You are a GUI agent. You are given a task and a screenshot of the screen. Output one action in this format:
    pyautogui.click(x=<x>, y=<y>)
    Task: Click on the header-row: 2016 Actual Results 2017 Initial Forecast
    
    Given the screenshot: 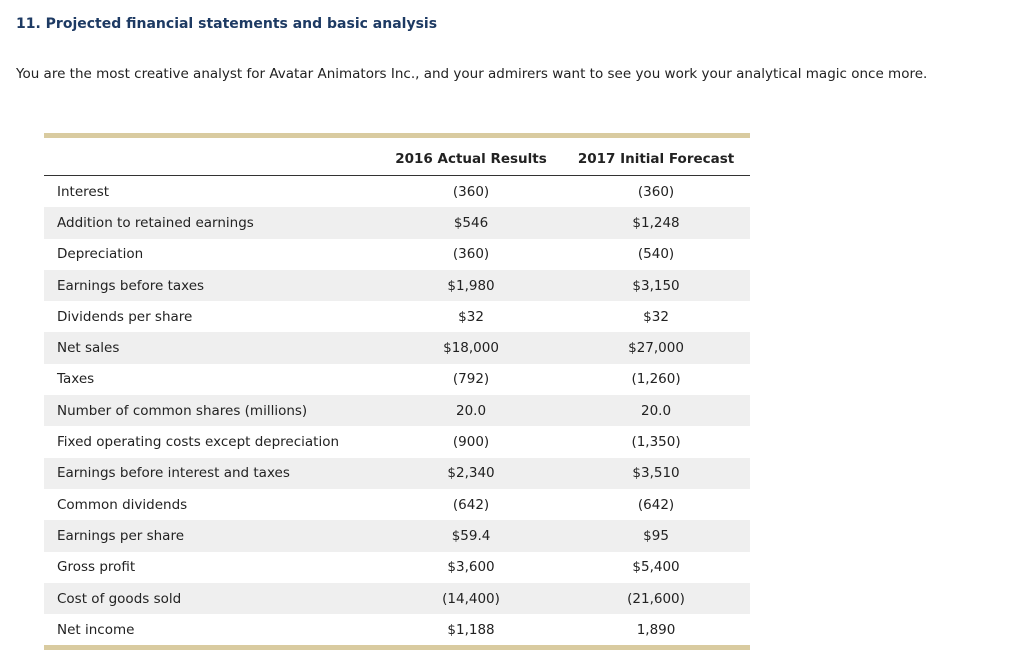 What is the action you would take?
    pyautogui.click(x=397, y=155)
    